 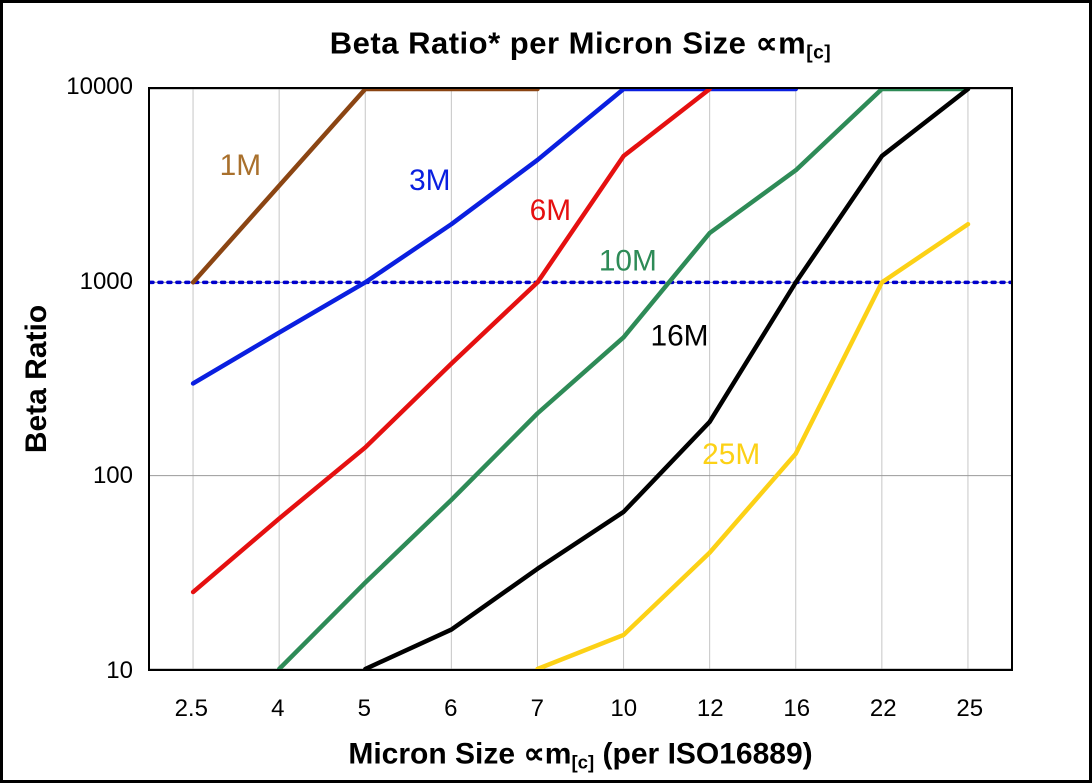 I want to click on y-tick-label-1000: 1000, so click(x=106, y=281).